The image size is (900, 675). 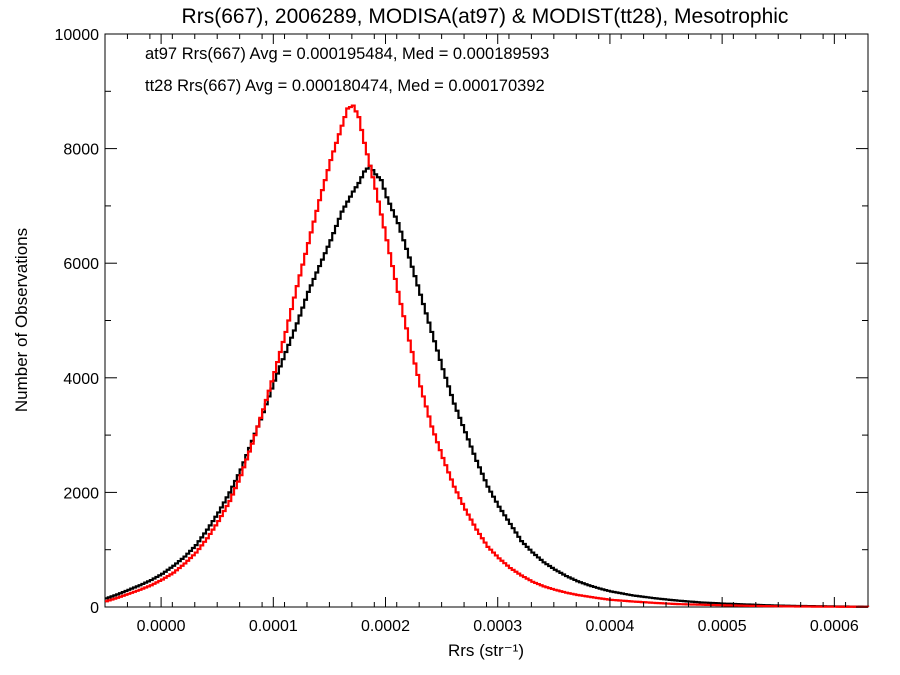 What do you see at coordinates (77, 35) in the screenshot?
I see `y-tick-label: 10000` at bounding box center [77, 35].